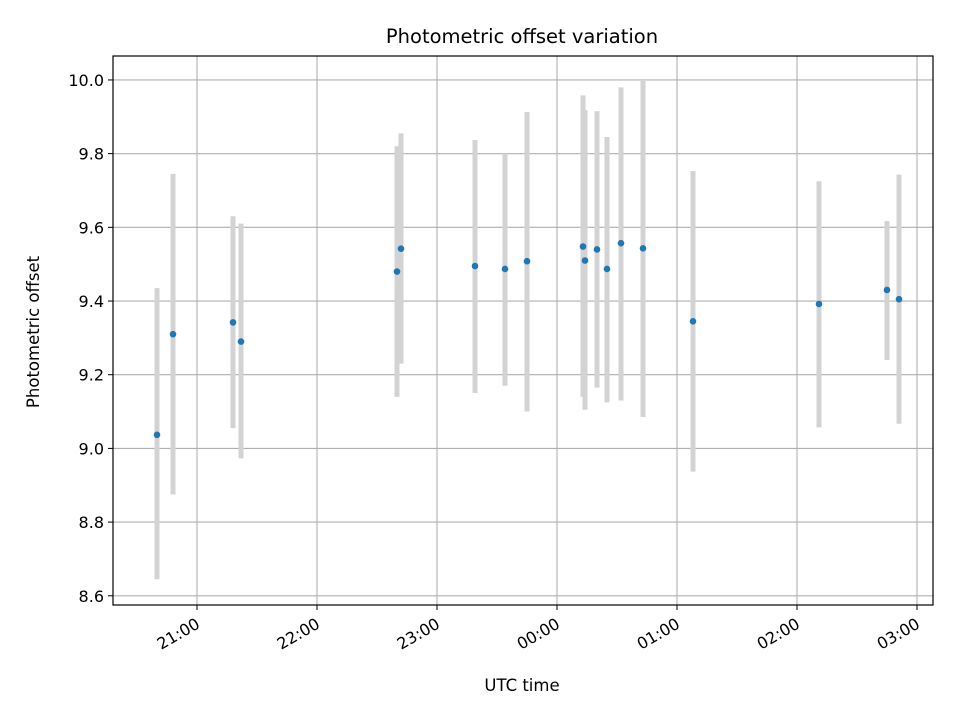 The width and height of the screenshot is (960, 720). I want to click on y-tick-label: 8.8, so click(91, 522).